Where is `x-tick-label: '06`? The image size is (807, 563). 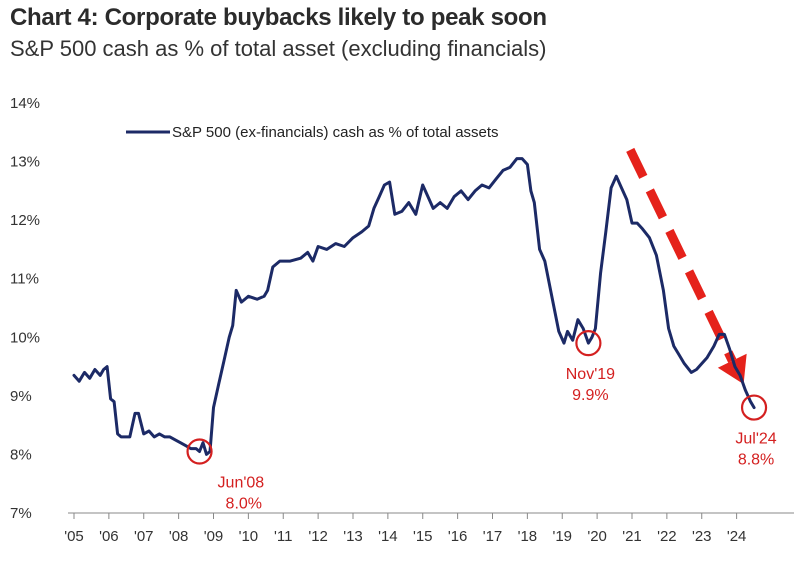
x-tick-label: '06 is located at coordinates (109, 536).